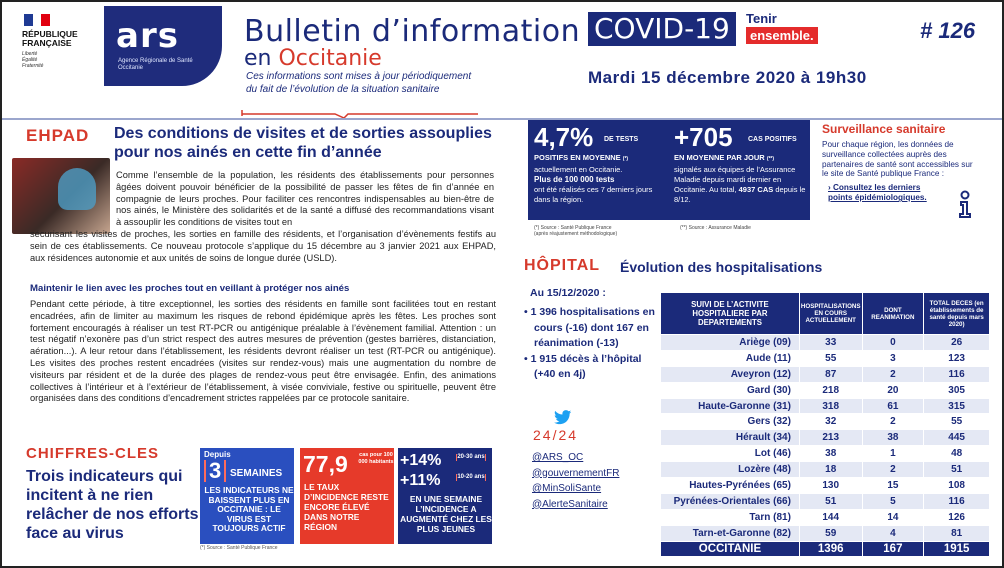  What do you see at coordinates (217, 454) in the screenshot?
I see `indicator-weeks-top: Depuis` at bounding box center [217, 454].